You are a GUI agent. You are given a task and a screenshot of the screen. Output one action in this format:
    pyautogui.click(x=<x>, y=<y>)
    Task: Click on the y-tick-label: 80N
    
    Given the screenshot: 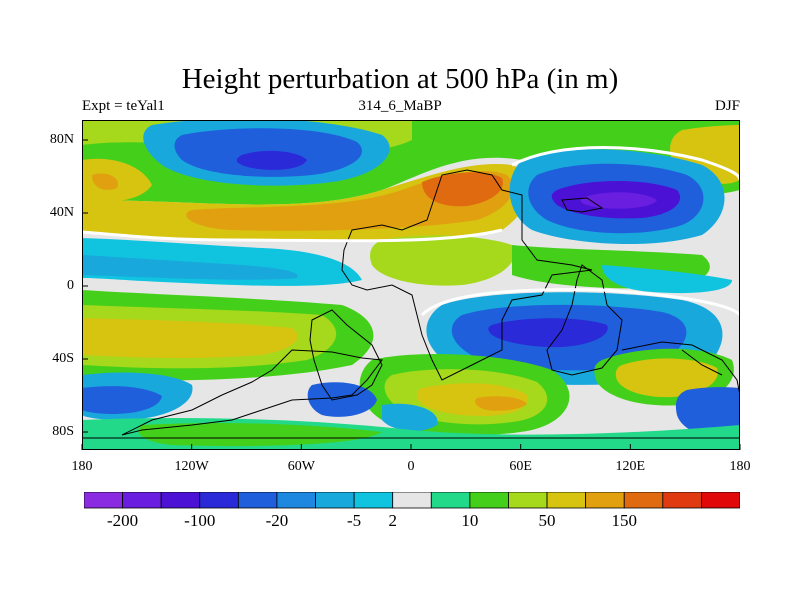 What is the action you would take?
    pyautogui.click(x=61, y=139)
    